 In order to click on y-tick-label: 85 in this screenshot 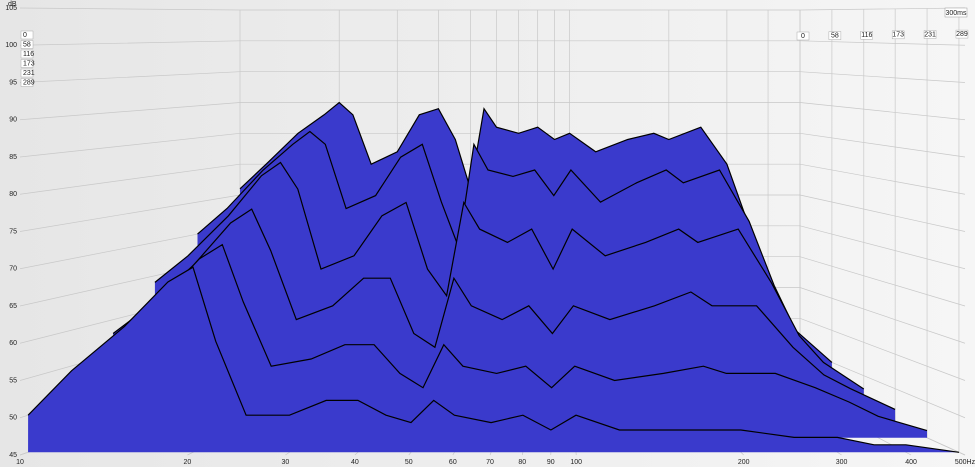, I will do `click(13, 157)`.